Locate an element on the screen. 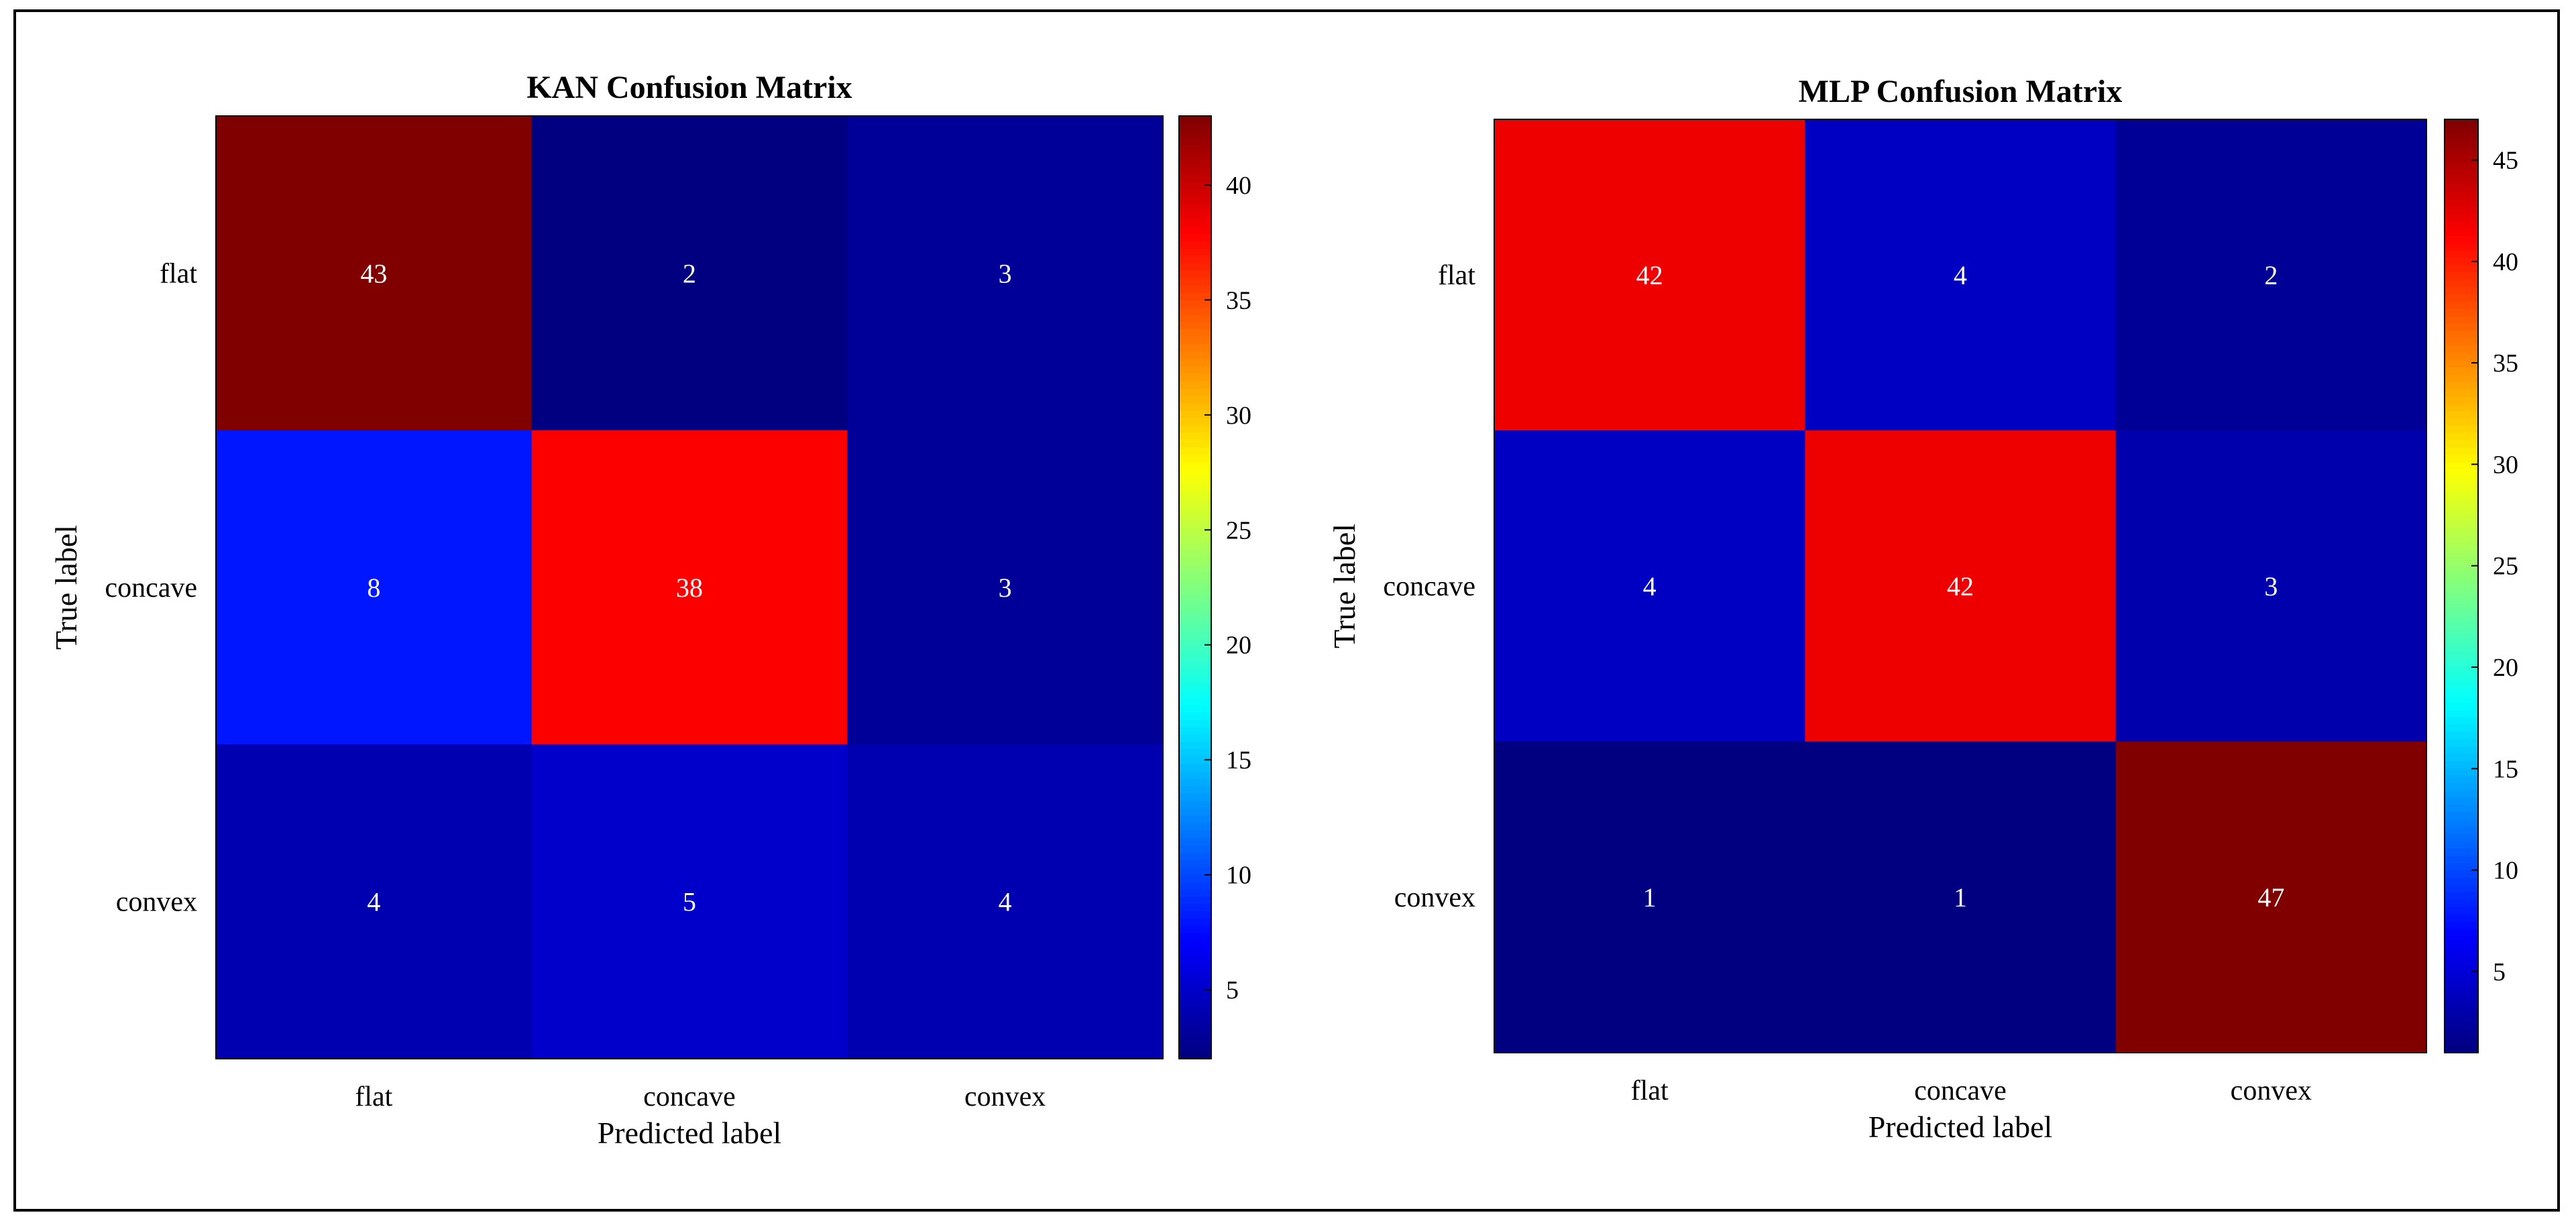  colorbar-tick-label: 5 is located at coordinates (1232, 990).